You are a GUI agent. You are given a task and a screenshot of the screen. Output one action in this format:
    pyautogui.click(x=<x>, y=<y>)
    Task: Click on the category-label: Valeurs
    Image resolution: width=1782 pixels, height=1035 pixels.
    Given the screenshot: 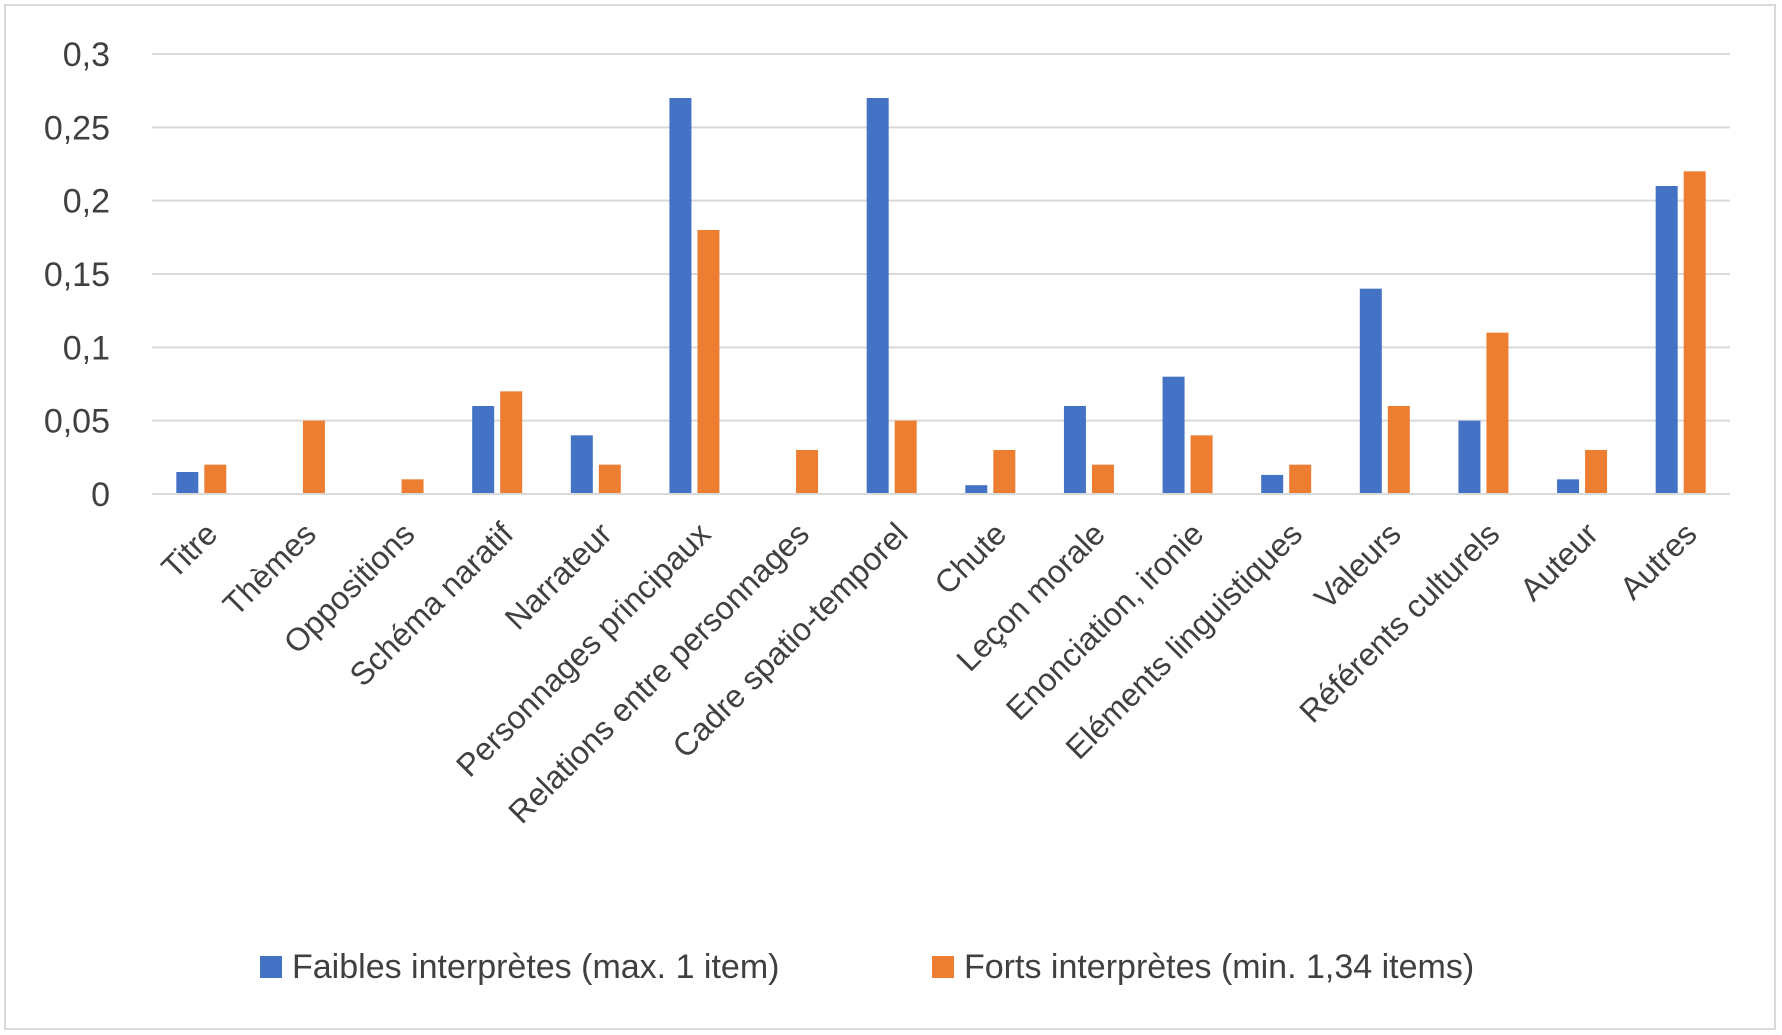 What is the action you would take?
    pyautogui.click(x=1357, y=565)
    